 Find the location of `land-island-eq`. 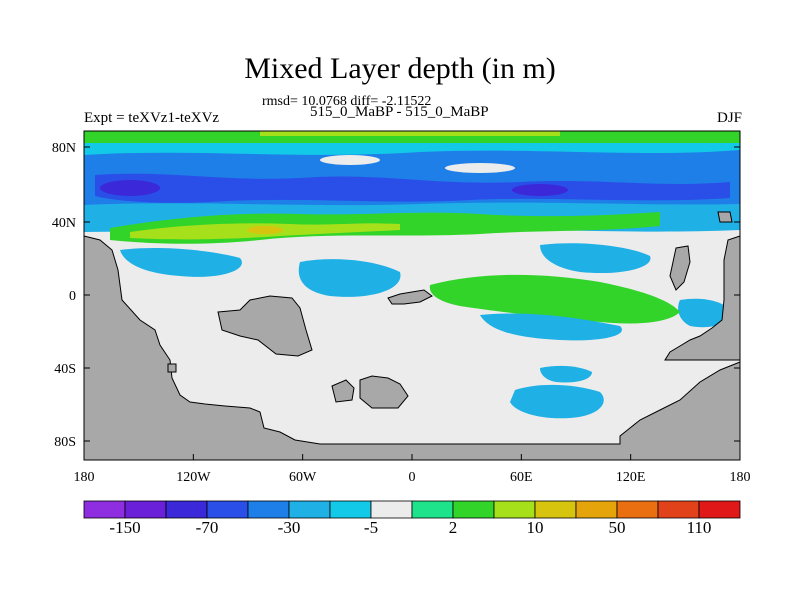

land-island-eq is located at coordinates (410, 297).